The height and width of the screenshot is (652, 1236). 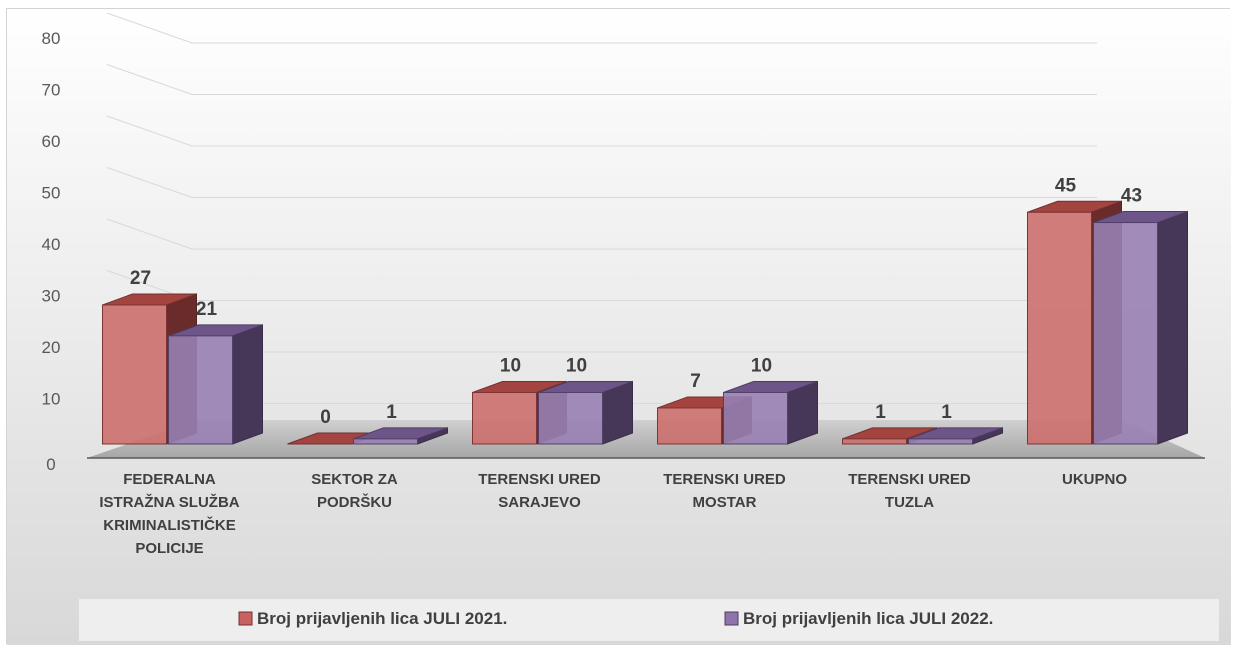 I want to click on data-label: 27, so click(x=140, y=278).